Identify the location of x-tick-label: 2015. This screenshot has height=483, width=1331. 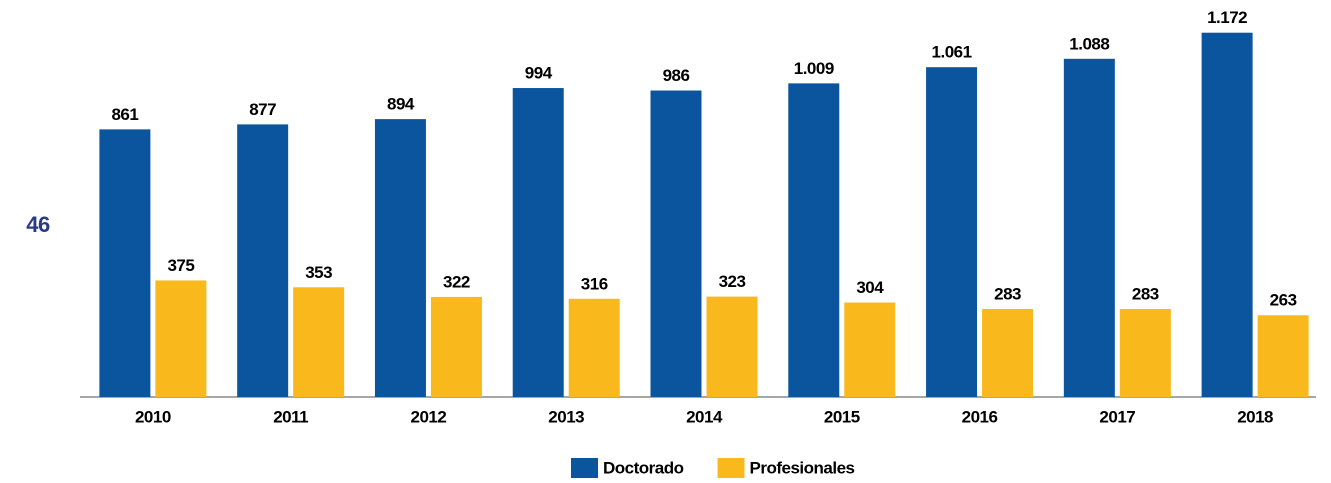
(842, 416).